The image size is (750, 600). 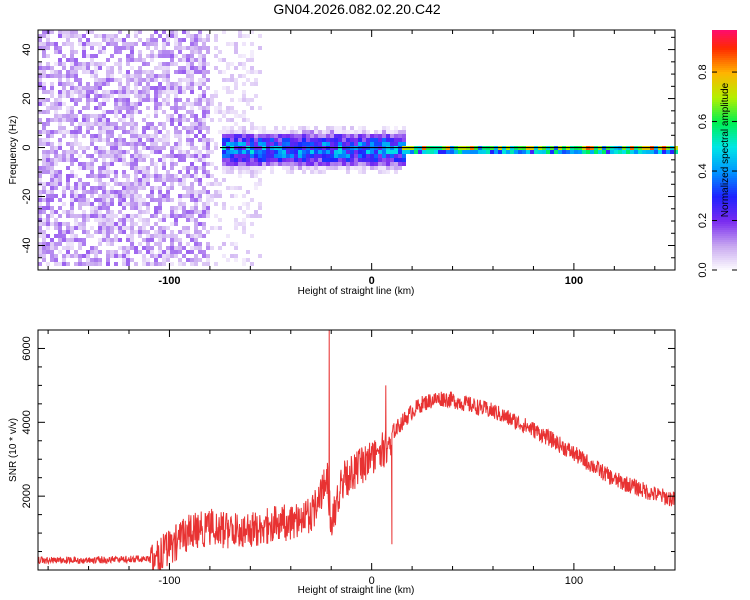 I want to click on bottom-y-tick-label: 2000, so click(x=27, y=496).